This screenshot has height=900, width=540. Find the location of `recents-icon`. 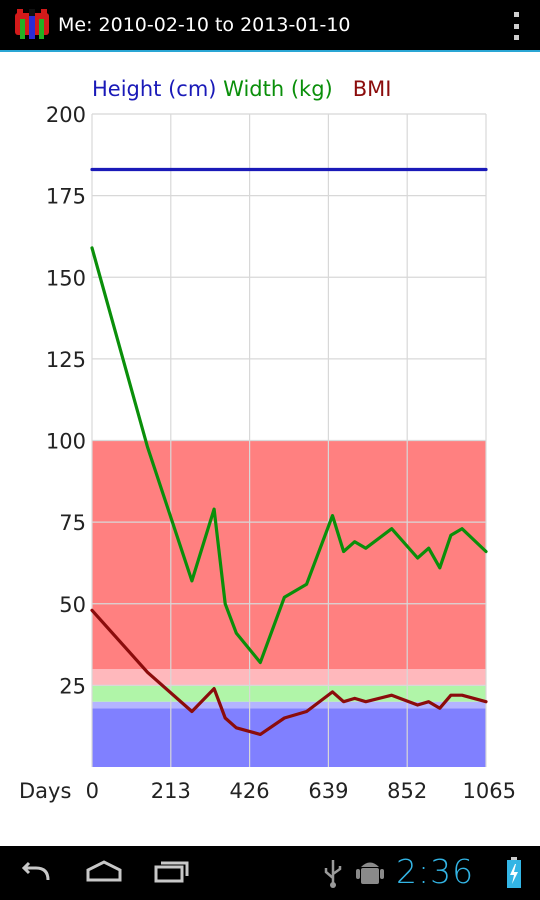

recents-icon is located at coordinates (172, 873).